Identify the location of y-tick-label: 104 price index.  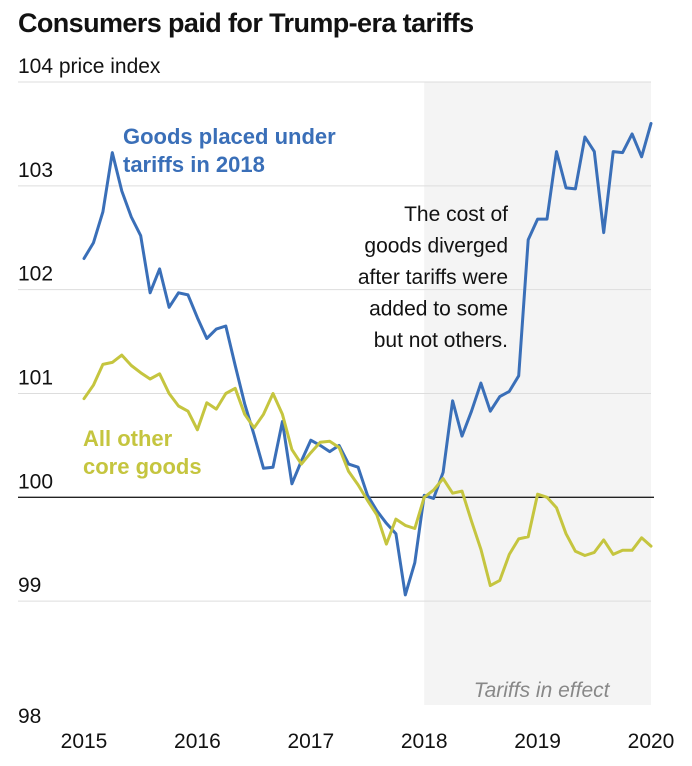
(89, 66).